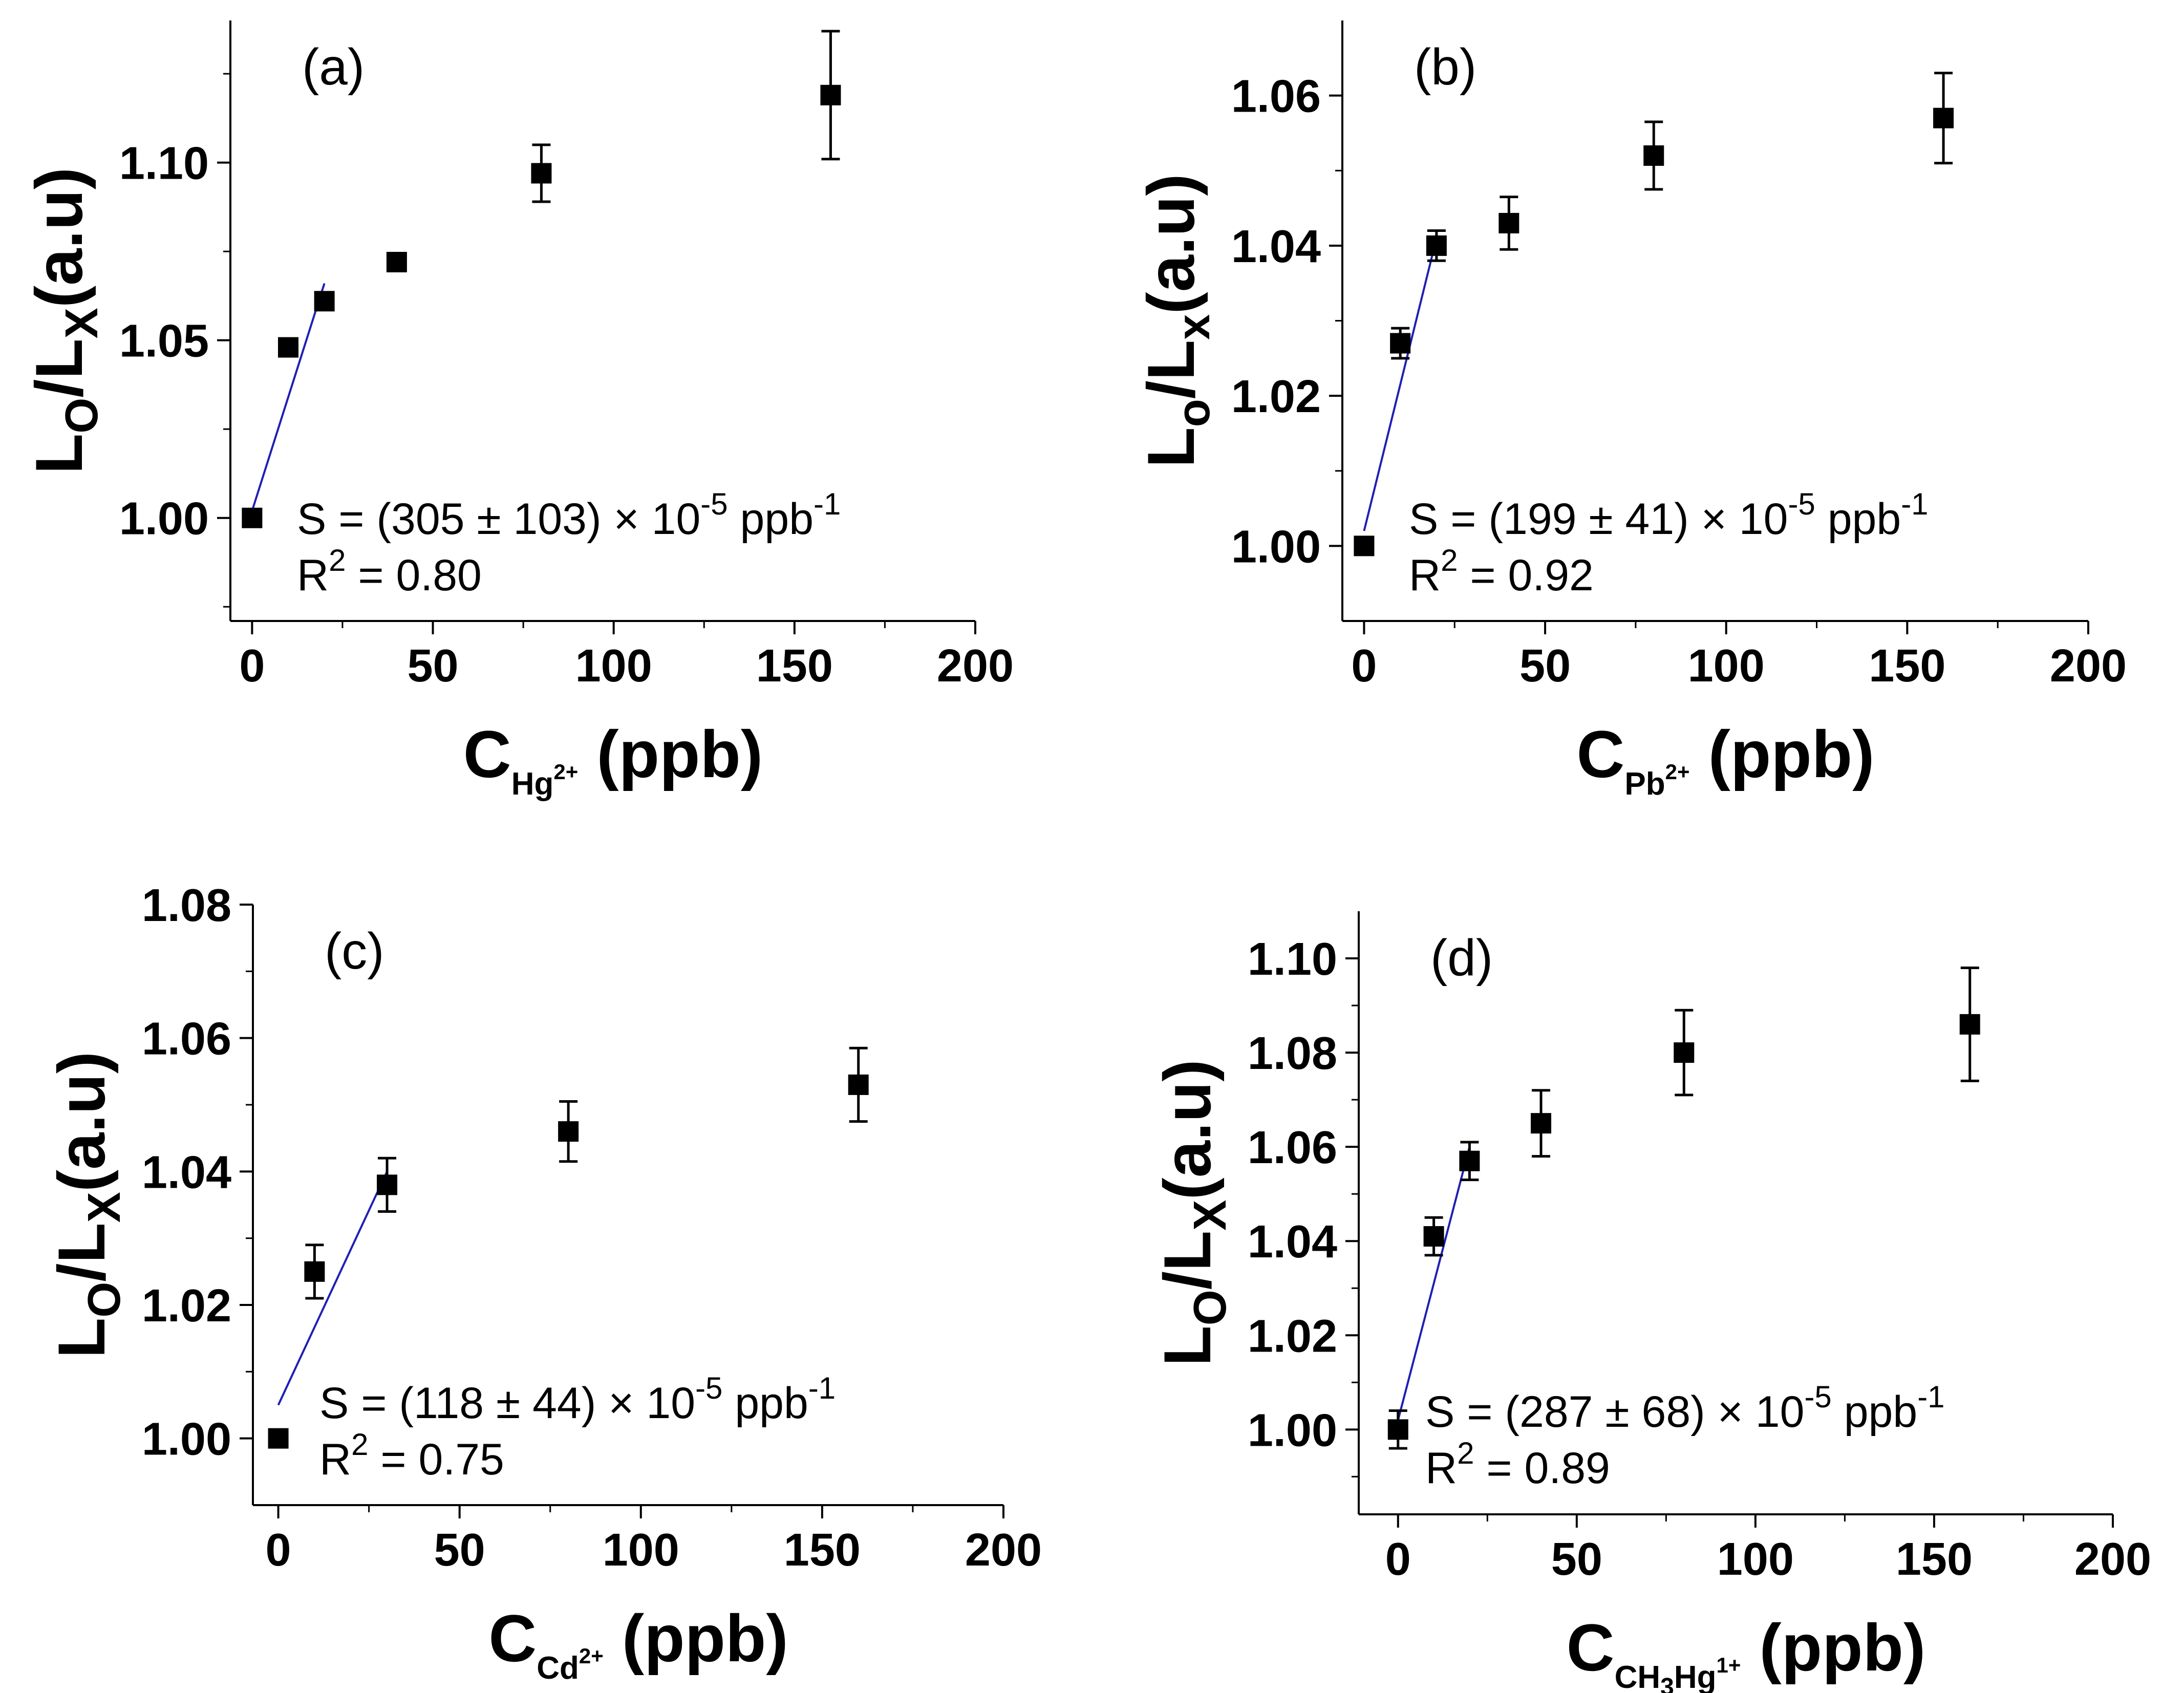  What do you see at coordinates (1502, 571) in the screenshot?
I see `r-squared-text: R2 = 0.92` at bounding box center [1502, 571].